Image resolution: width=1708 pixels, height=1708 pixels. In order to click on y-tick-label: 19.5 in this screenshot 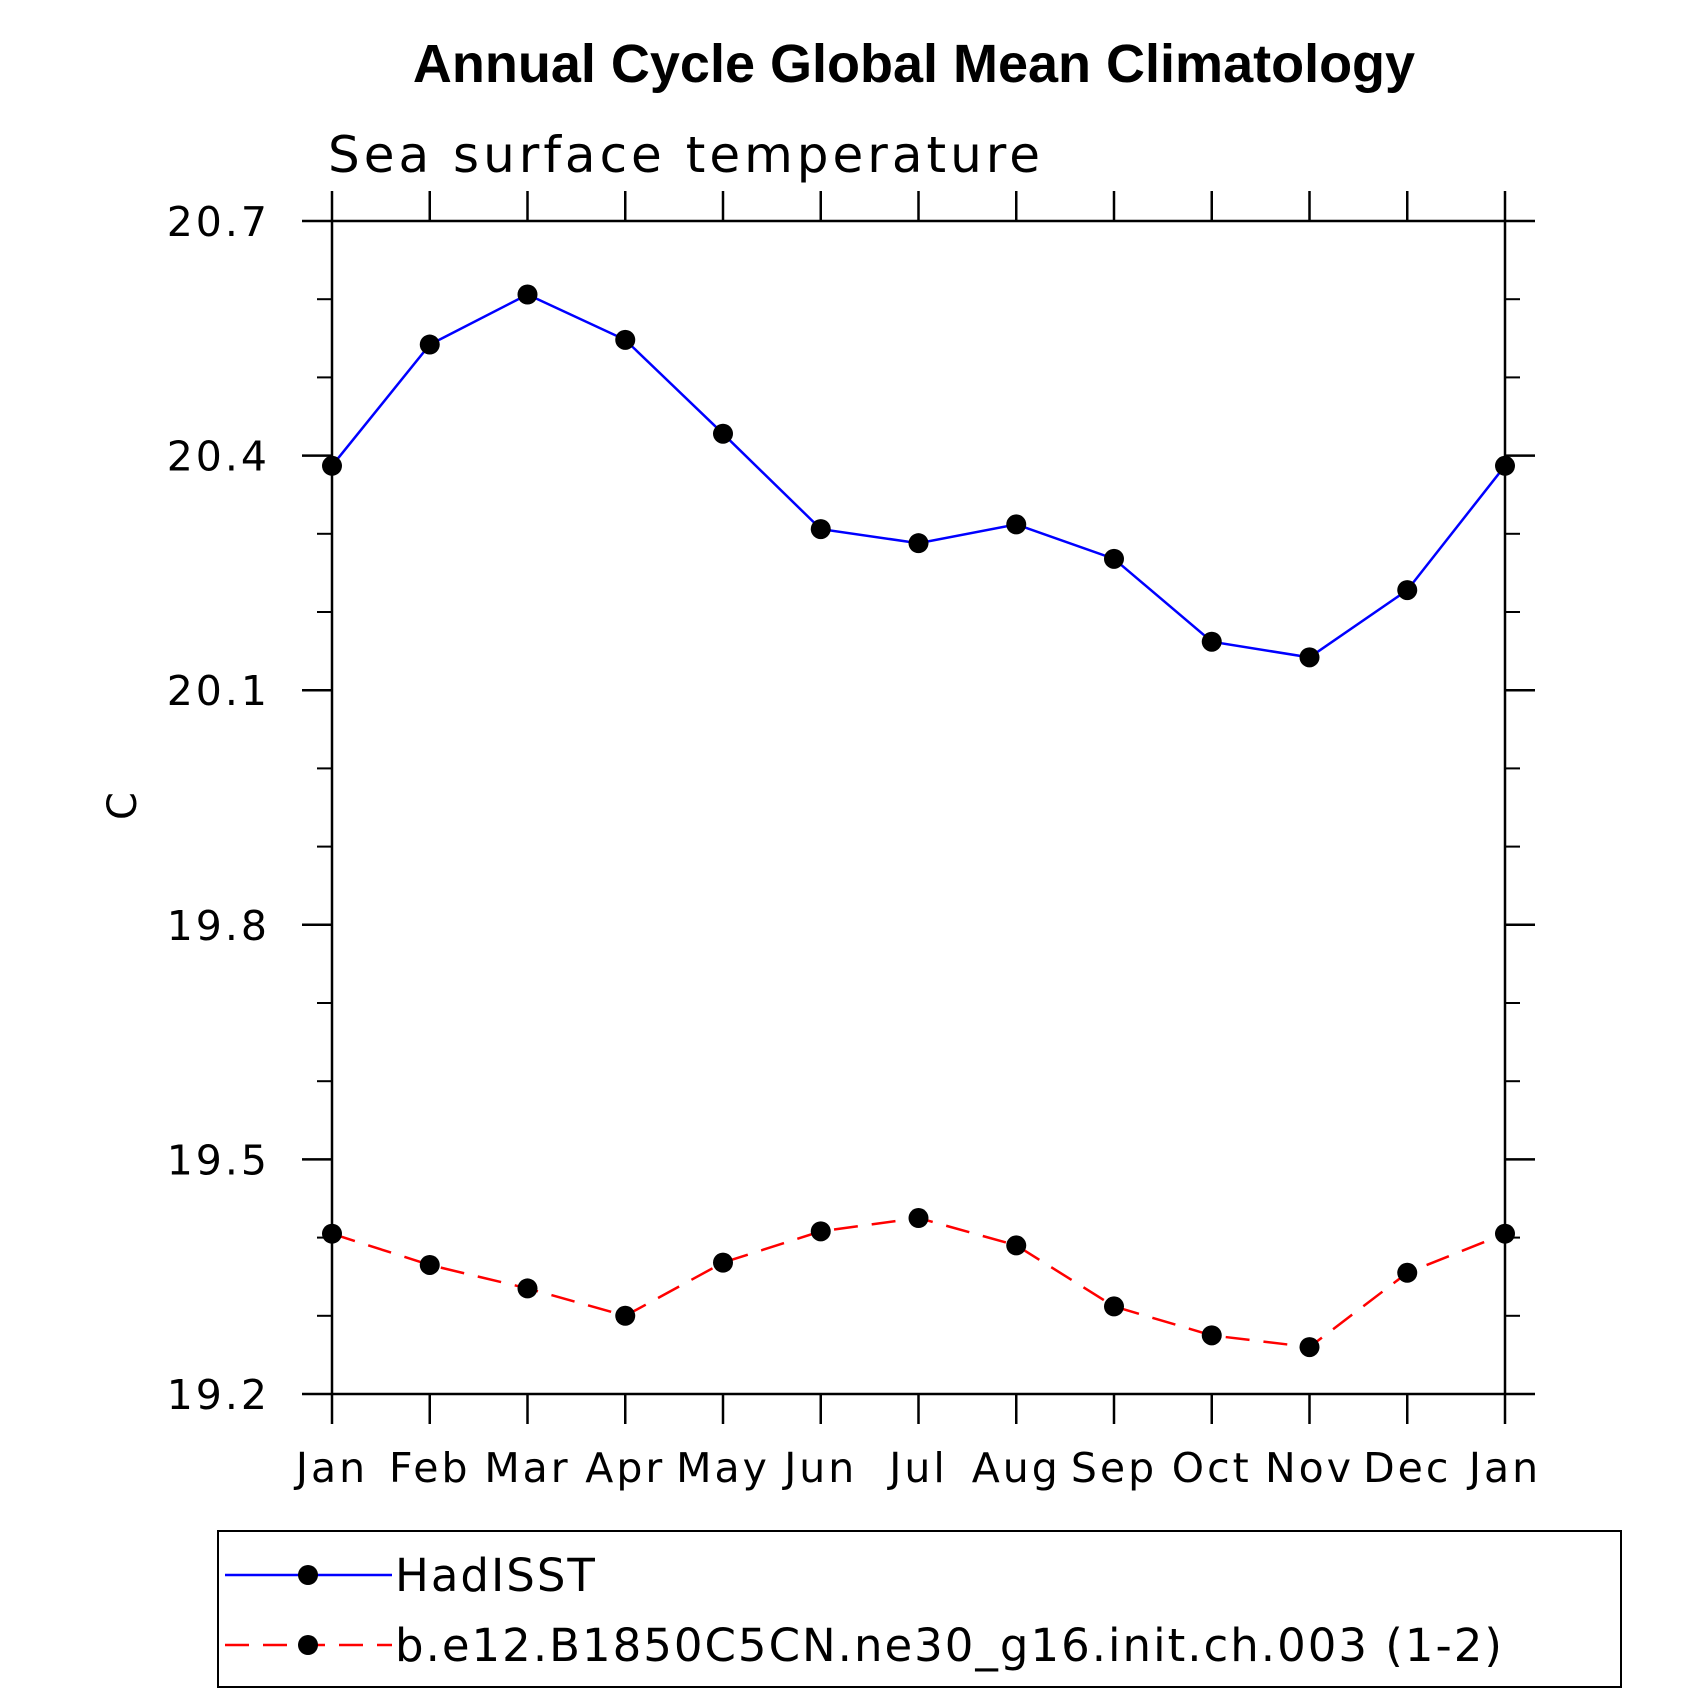, I will do `click(218, 1160)`.